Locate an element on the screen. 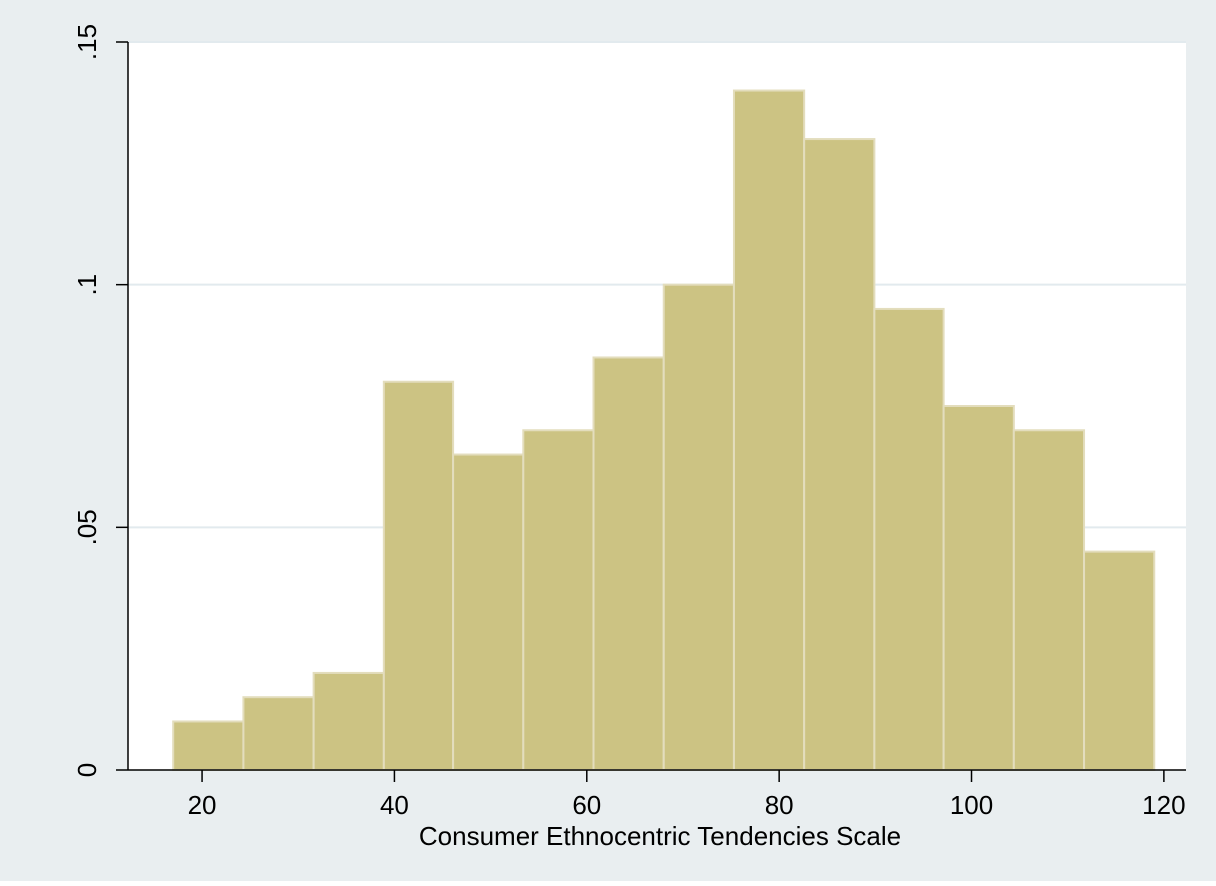  y-tick-label: .05 is located at coordinates (87, 527).